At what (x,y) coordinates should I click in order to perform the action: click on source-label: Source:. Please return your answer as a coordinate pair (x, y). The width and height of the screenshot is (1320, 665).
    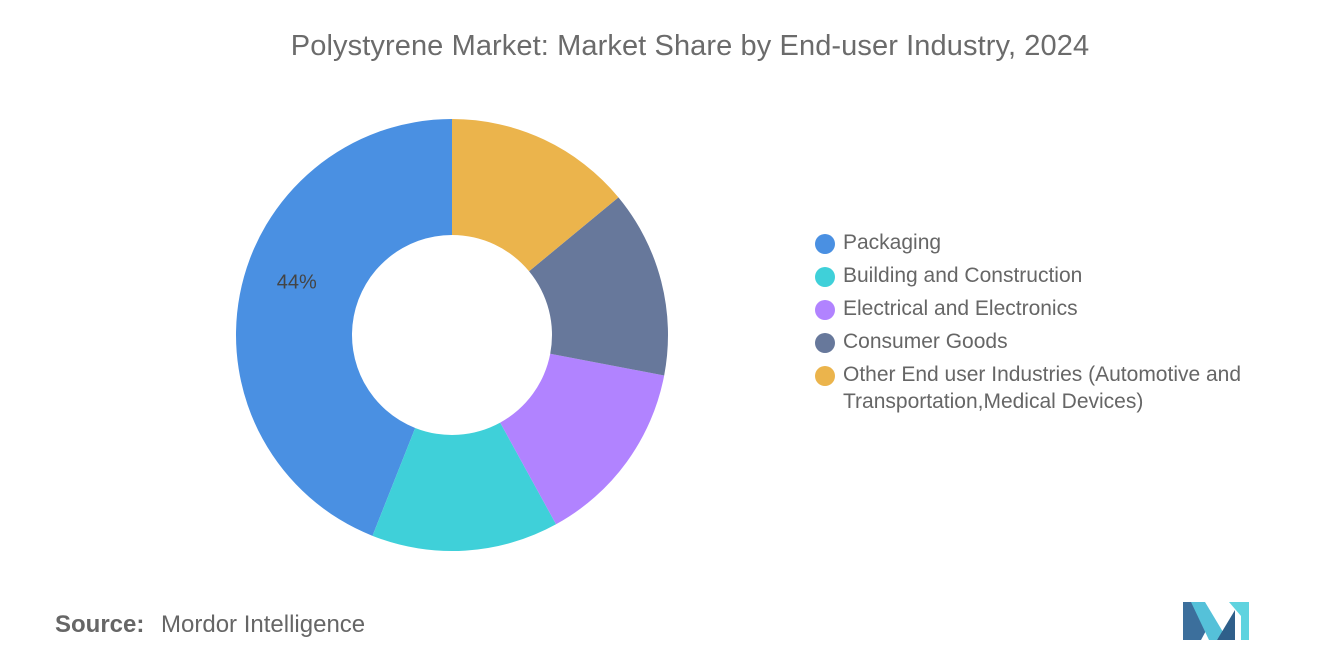
    Looking at the image, I should click on (100, 624).